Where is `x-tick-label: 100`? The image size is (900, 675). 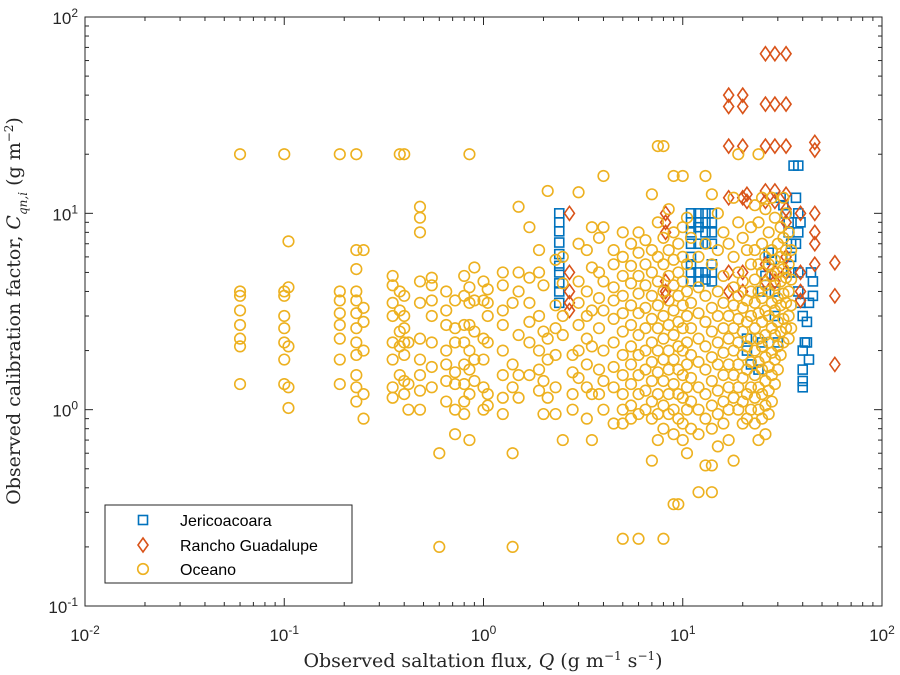
x-tick-label: 100 is located at coordinates (484, 634).